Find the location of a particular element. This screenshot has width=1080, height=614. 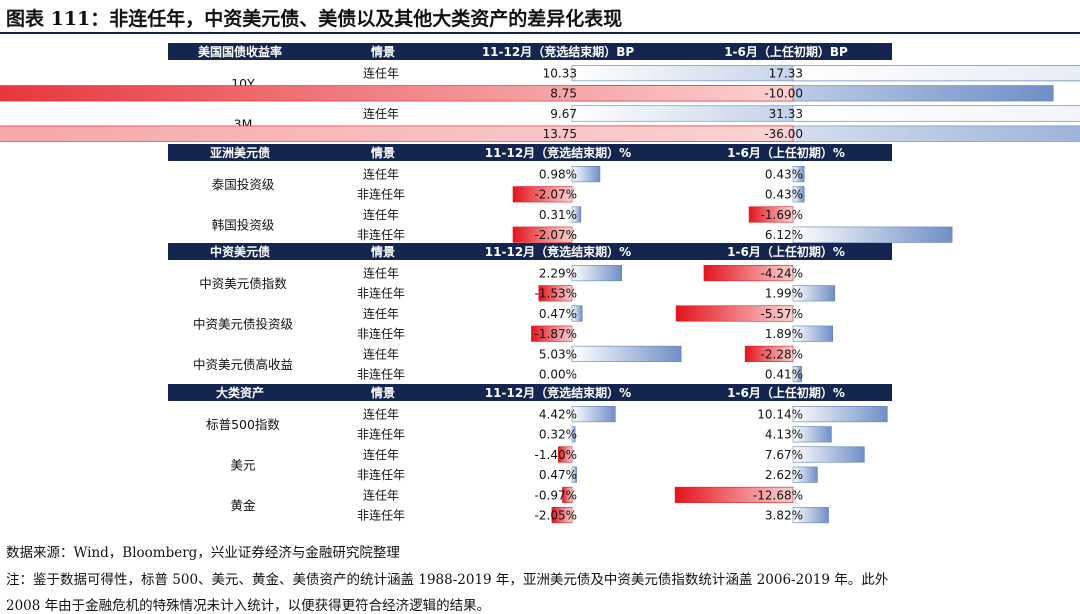

value-label-col2: 17.33 is located at coordinates (786, 74).